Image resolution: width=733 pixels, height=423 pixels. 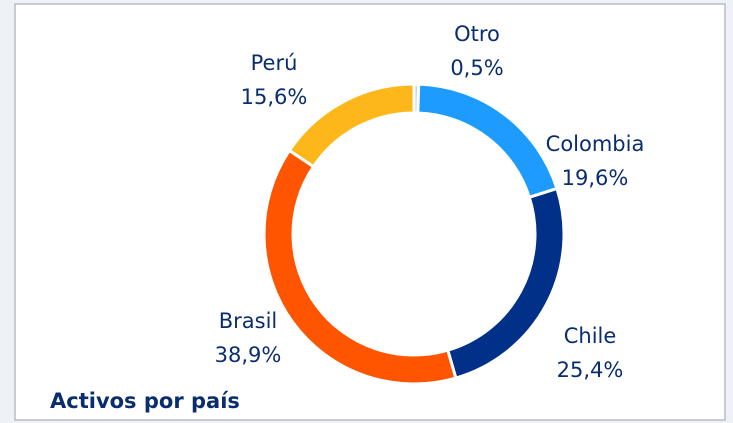 I want to click on segment-value-label: 38,9%, so click(x=248, y=355).